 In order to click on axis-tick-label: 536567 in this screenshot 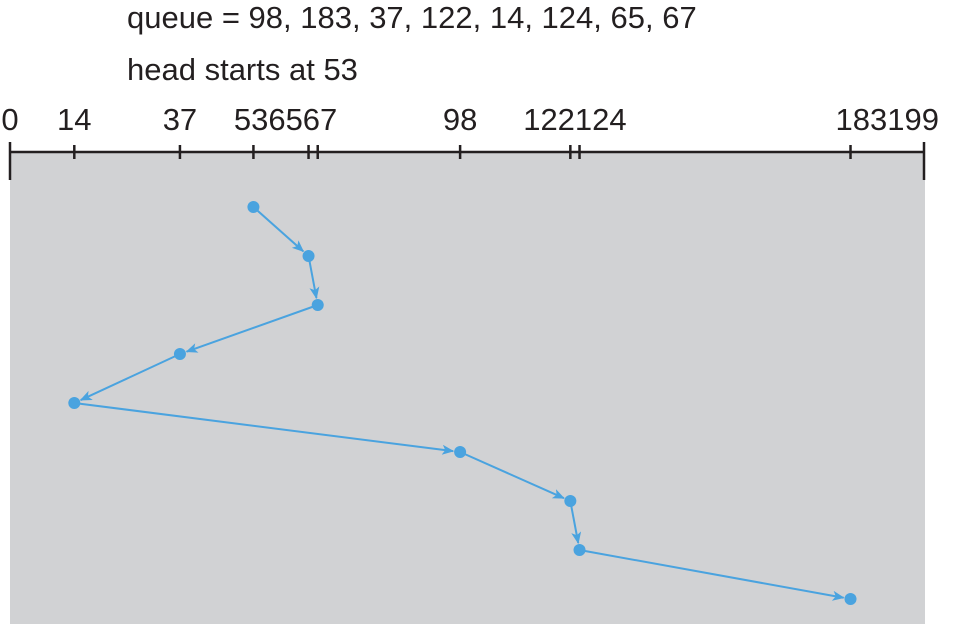, I will do `click(285, 119)`.